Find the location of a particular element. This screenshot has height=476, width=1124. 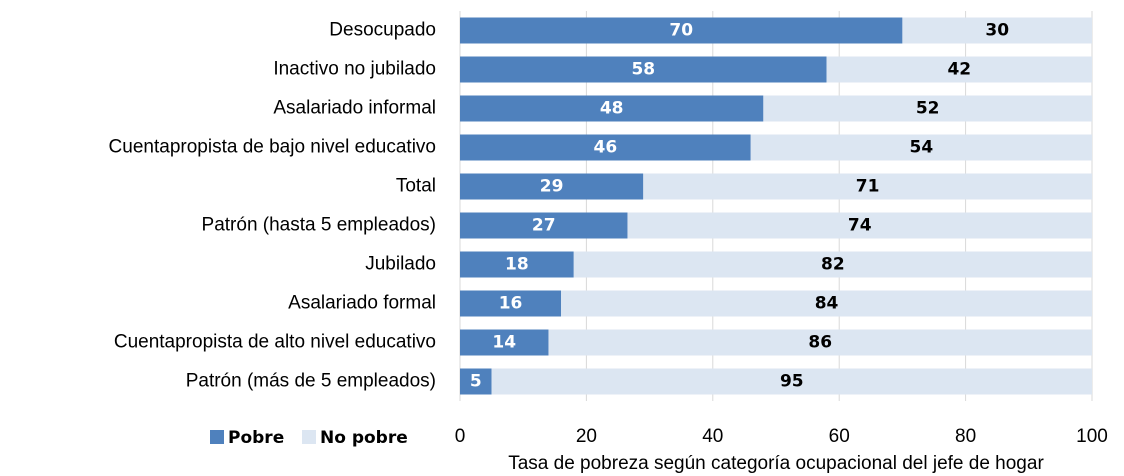

data-label: 14 is located at coordinates (504, 343).